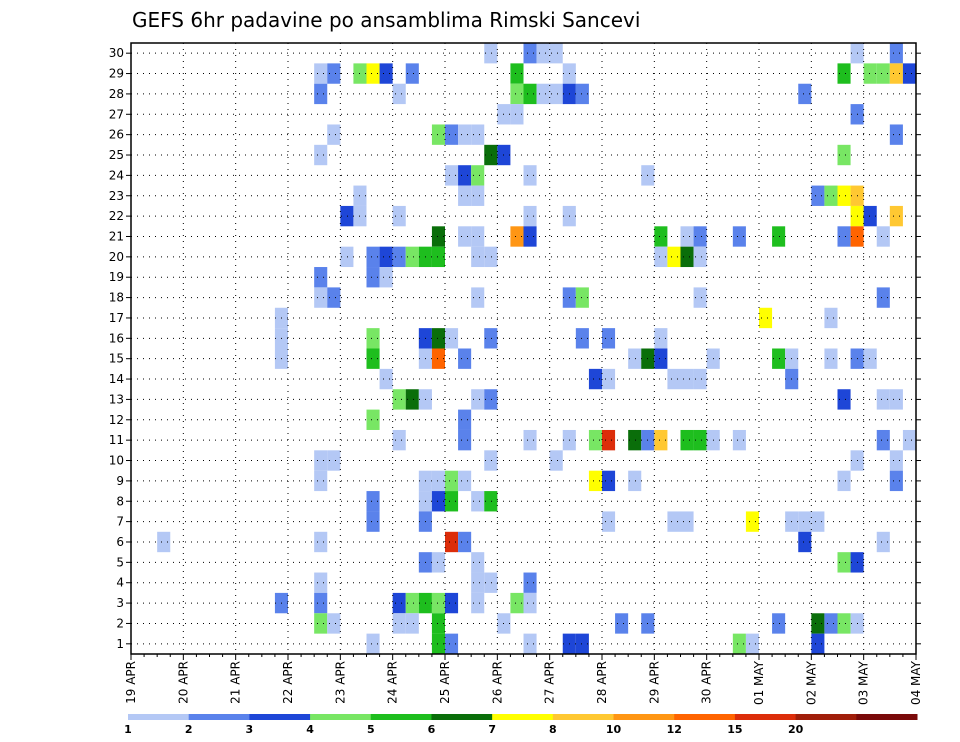 Image resolution: width=960 pixels, height=742 pixels. Describe the element at coordinates (120, 481) in the screenshot. I see `y-tick-label: 9` at that location.